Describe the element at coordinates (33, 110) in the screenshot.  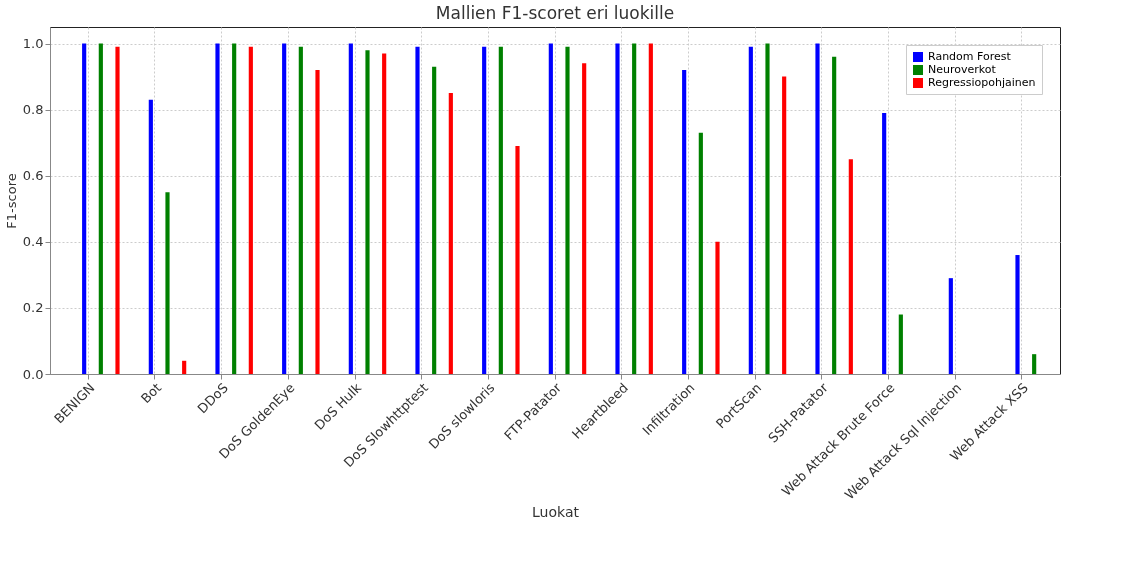
I see `y-tick-label: 0.8` at that location.